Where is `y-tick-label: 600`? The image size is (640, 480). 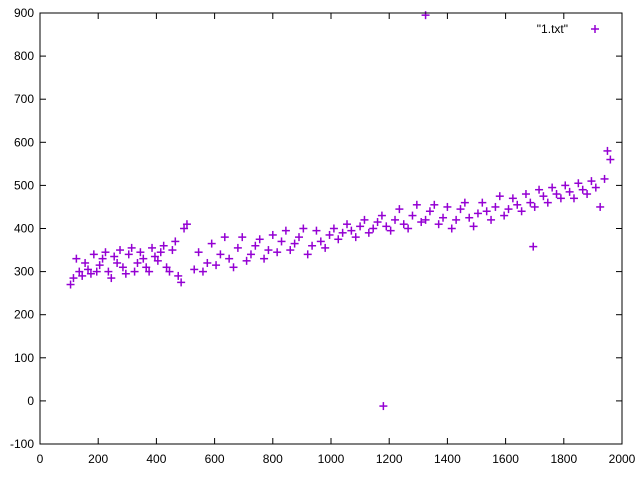
y-tick-label: 600 is located at coordinates (24, 142).